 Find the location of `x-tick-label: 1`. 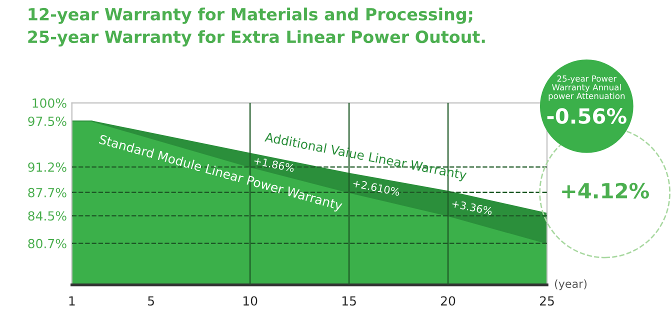

x-tick-label: 1 is located at coordinates (72, 301).